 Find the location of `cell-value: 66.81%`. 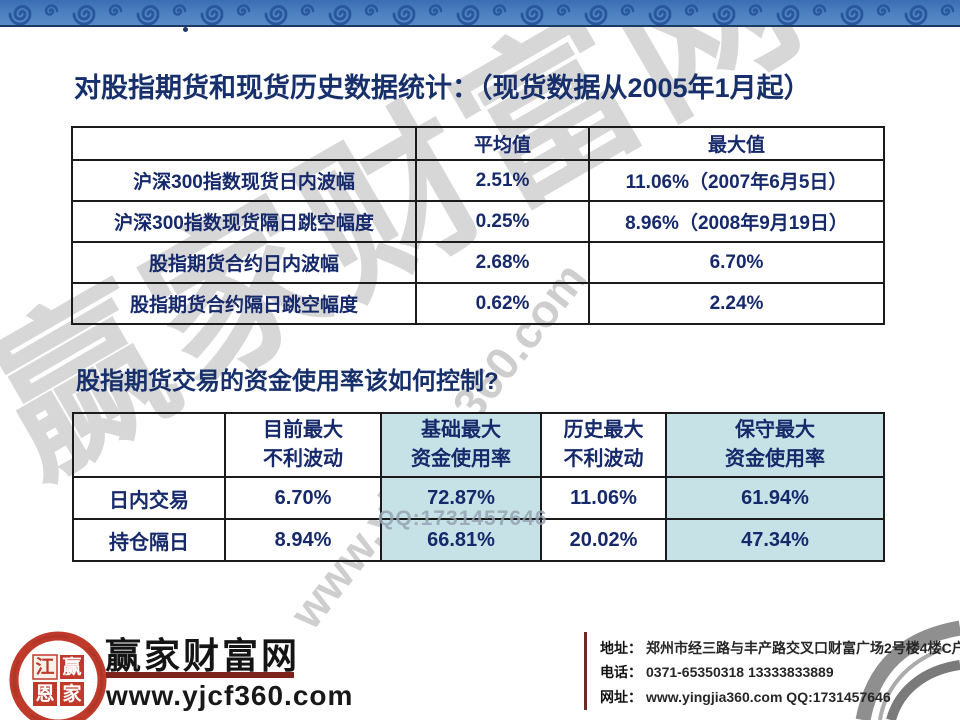

cell-value: 66.81% is located at coordinates (461, 540).